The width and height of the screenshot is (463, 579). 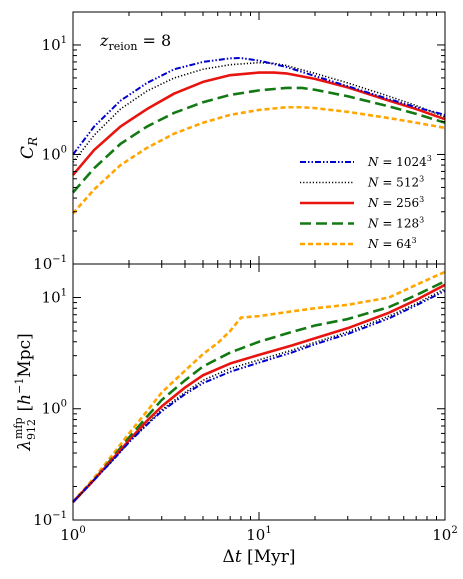 What do you see at coordinates (366, 202) in the screenshot?
I see `legend: N = 10243 N = 5123 N = 2563 N = 1283 N = 643` at bounding box center [366, 202].